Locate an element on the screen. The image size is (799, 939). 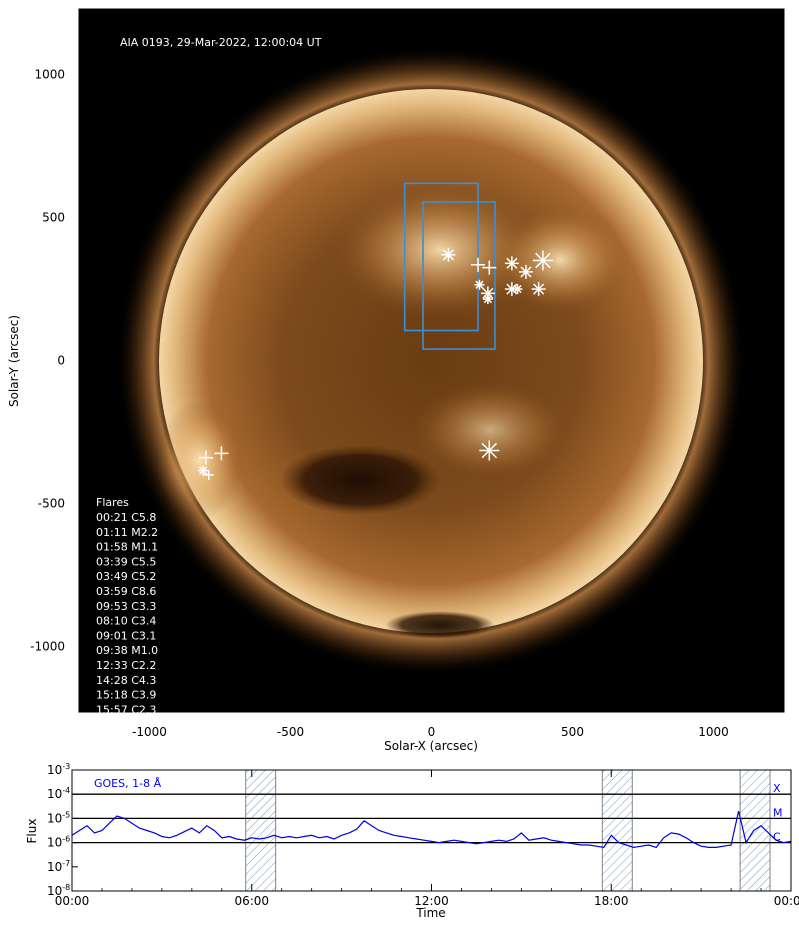
flare-list-item: 00:21 C5.8 is located at coordinates (126, 517).